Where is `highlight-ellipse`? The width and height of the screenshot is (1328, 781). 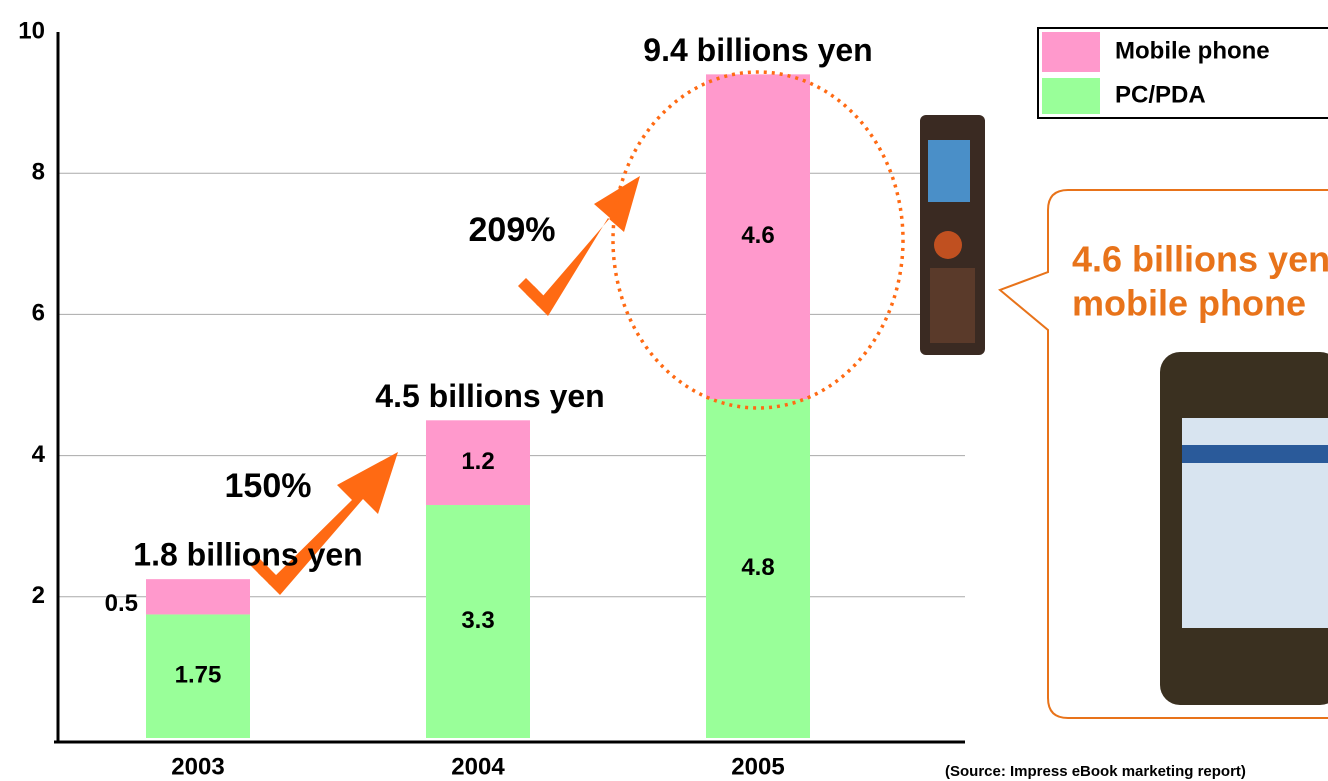 highlight-ellipse is located at coordinates (758, 240).